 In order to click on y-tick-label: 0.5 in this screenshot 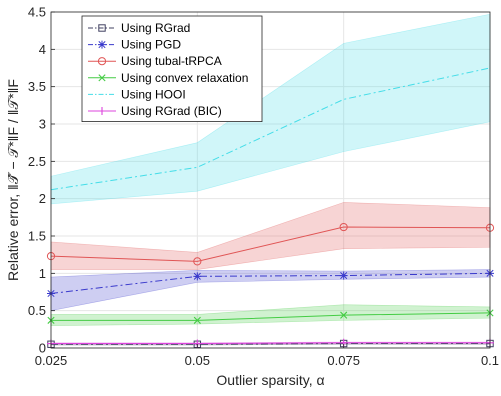, I will do `click(37, 310)`.